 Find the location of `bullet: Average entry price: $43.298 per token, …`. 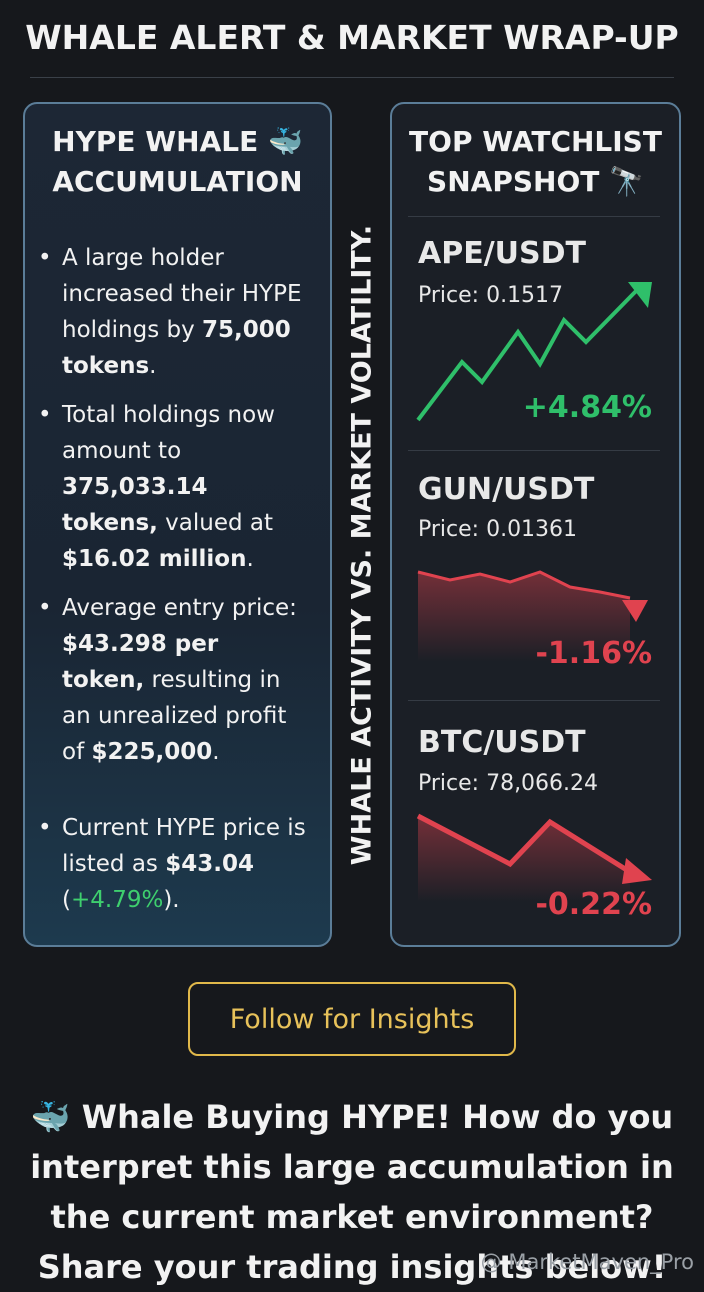

bullet: Average entry price: $43.298 per token, … is located at coordinates (172, 680).